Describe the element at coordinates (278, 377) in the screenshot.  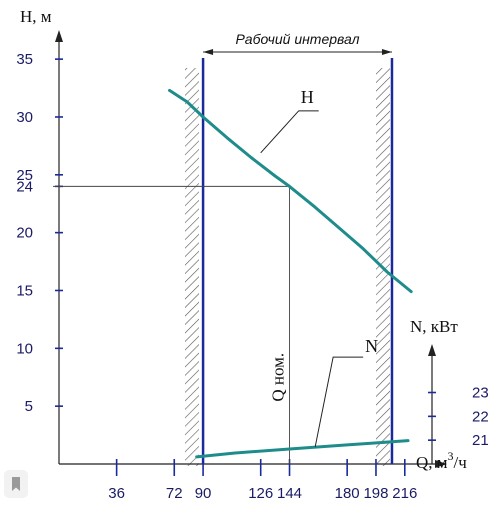
I see `nominal-flow-label: Q ном.` at that location.